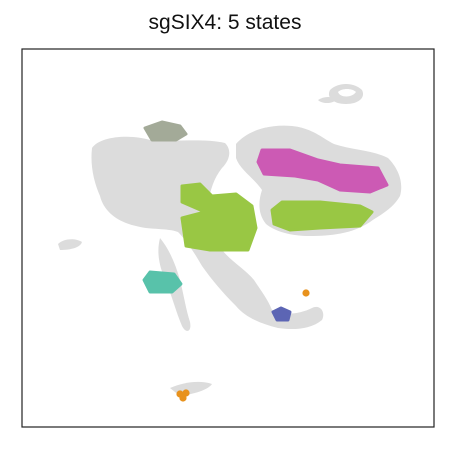 The height and width of the screenshot is (450, 450). I want to click on bg-ring, so click(346, 94).